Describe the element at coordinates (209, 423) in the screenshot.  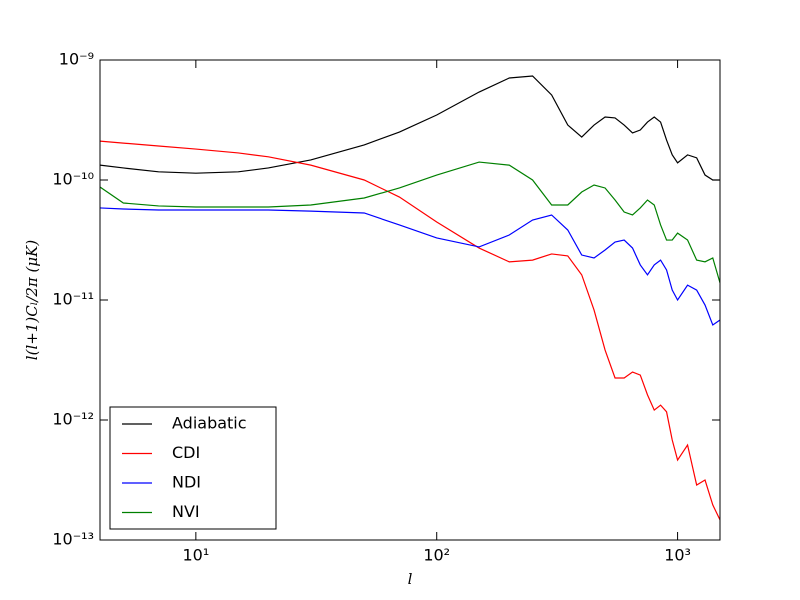
I see `legend-label: Adiabatic` at that location.